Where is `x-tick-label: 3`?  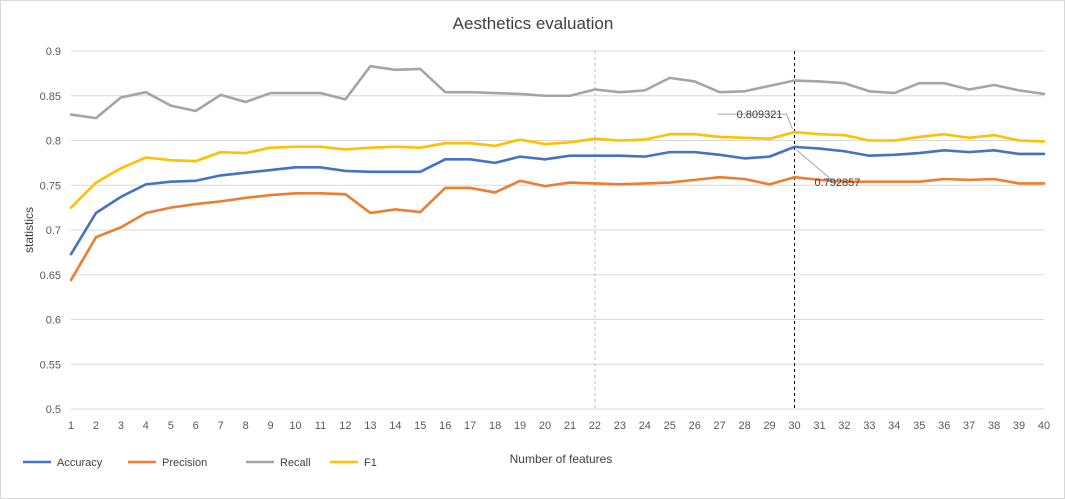 x-tick-label: 3 is located at coordinates (121, 426).